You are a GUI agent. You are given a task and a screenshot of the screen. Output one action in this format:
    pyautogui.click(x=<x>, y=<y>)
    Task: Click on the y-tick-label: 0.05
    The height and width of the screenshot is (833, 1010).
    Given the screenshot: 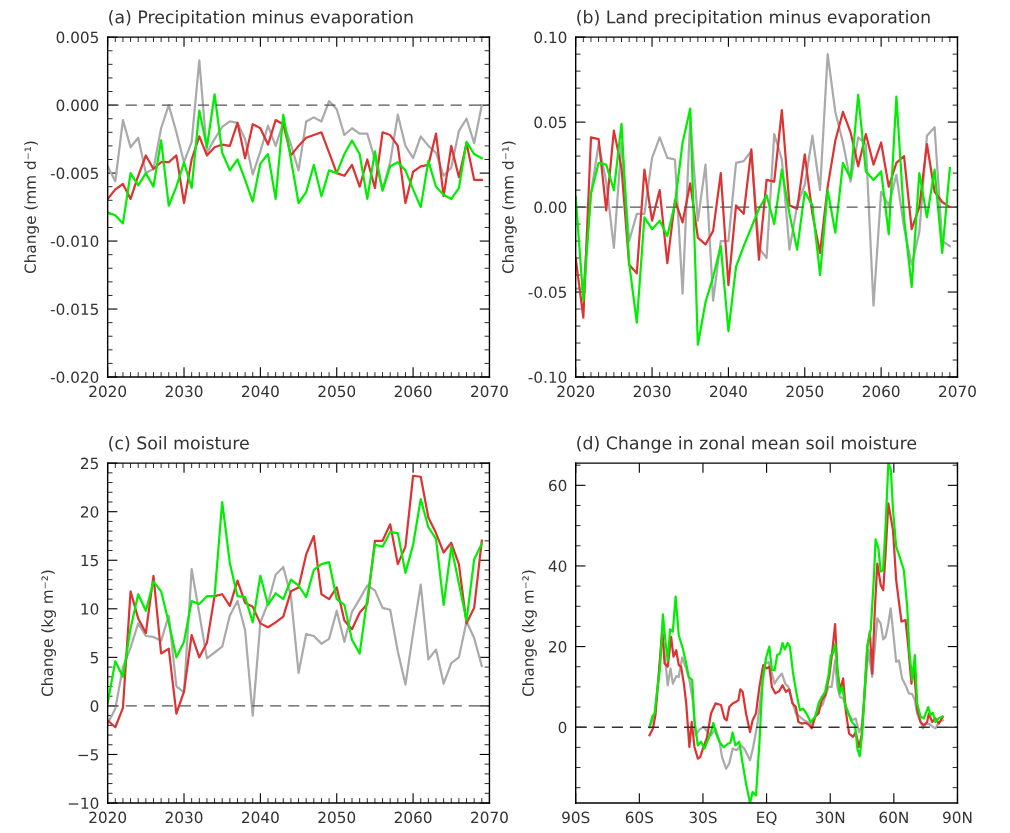 What is the action you would take?
    pyautogui.click(x=550, y=122)
    